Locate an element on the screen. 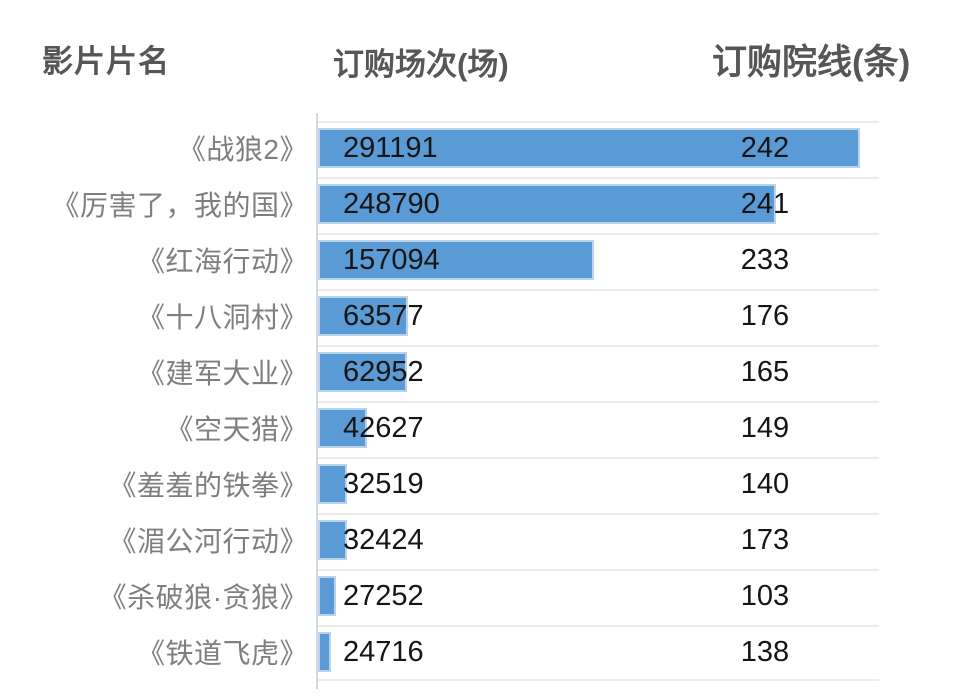 The height and width of the screenshot is (696, 970). column-header-ordered-cinema-lines: 订购院线(条) is located at coordinates (811, 62).